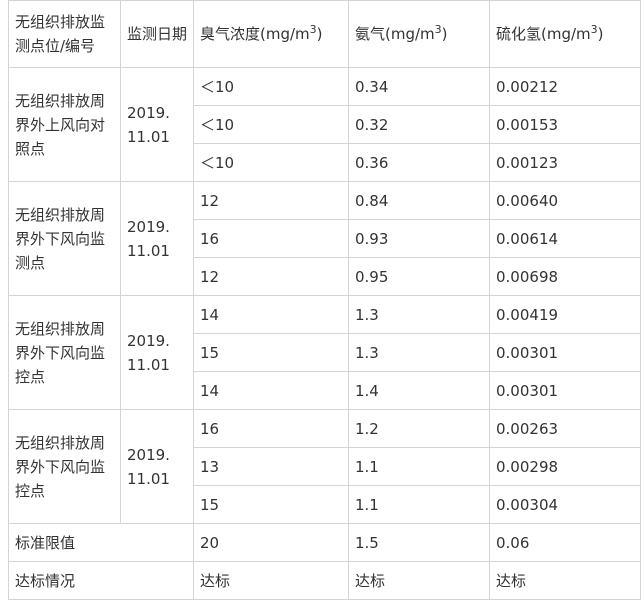  Describe the element at coordinates (210, 466) in the screenshot. I see `cell-text: 13` at that location.